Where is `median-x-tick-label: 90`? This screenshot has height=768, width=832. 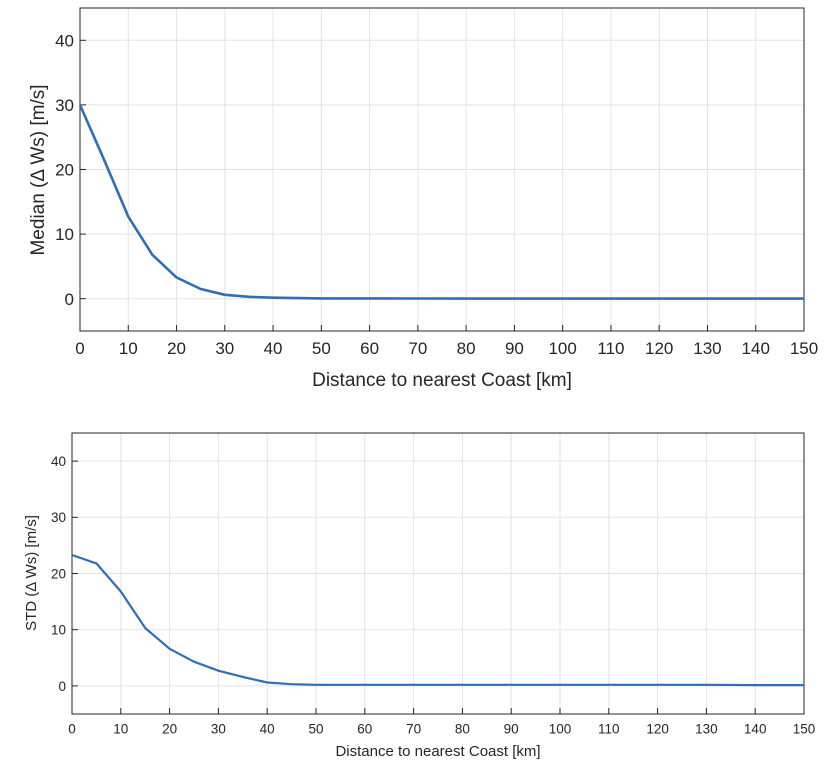
median-x-tick-label: 90 is located at coordinates (514, 348).